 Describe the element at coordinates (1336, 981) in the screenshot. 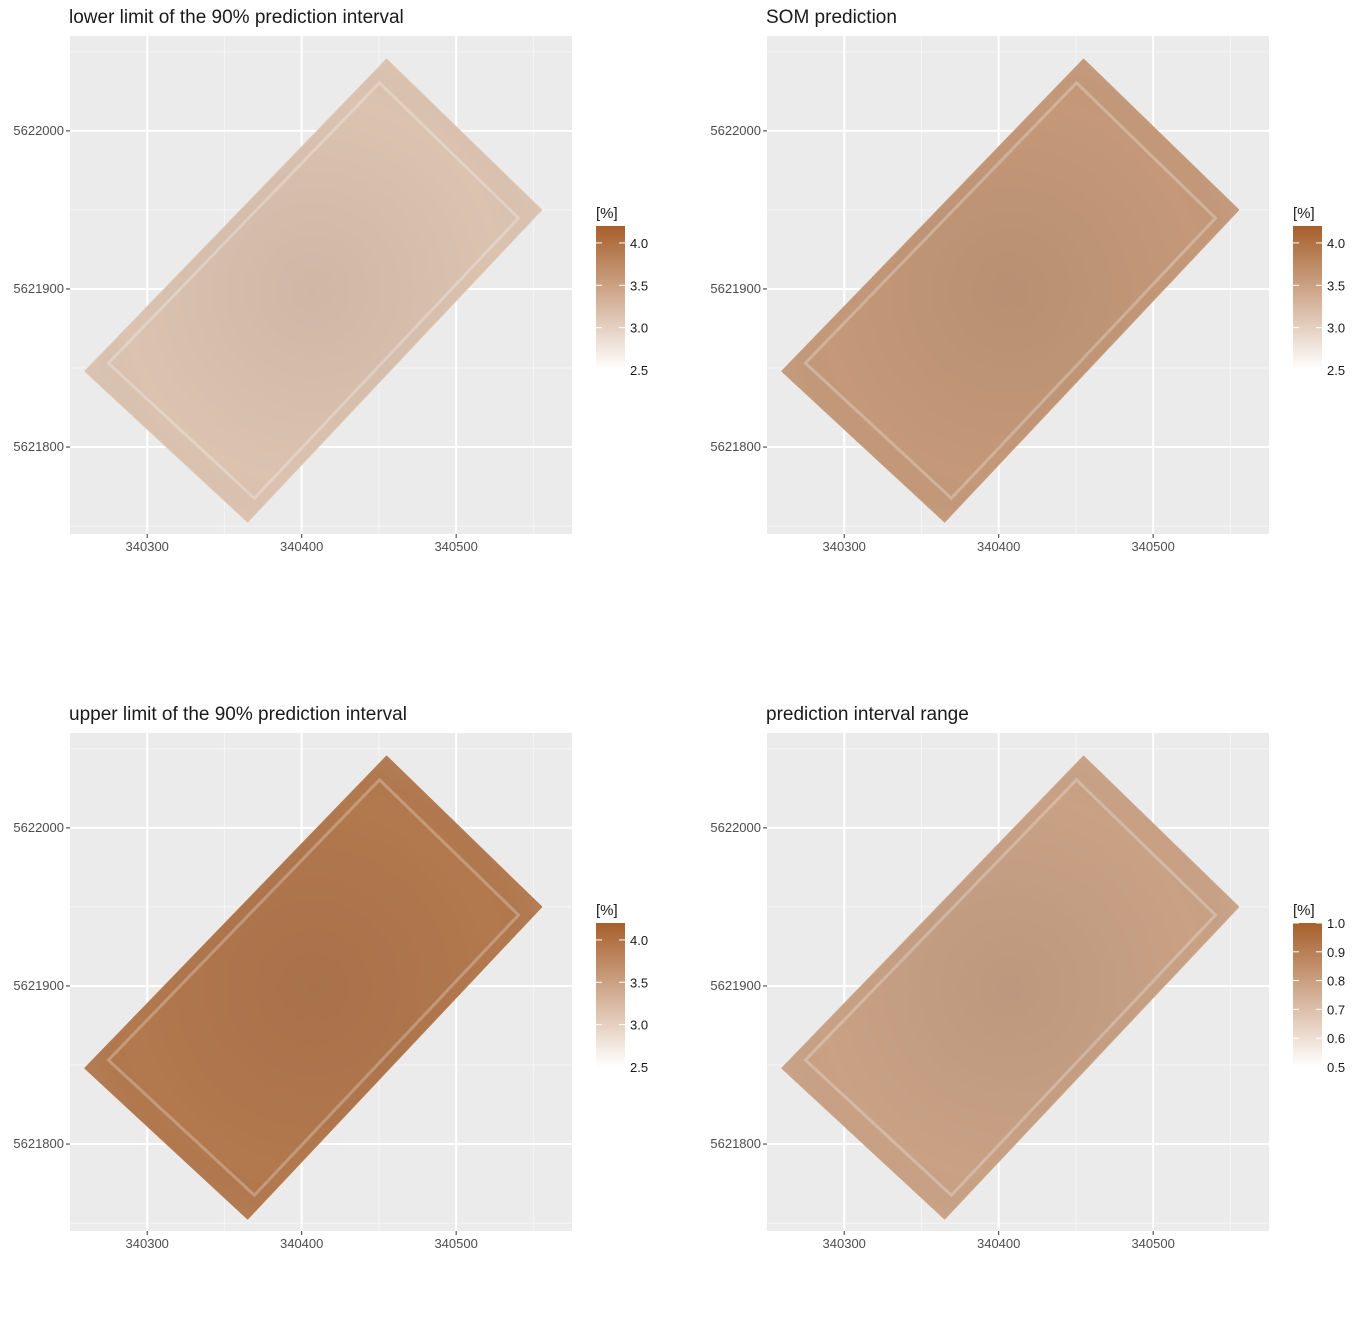

I see `legend-label: 0.8` at that location.